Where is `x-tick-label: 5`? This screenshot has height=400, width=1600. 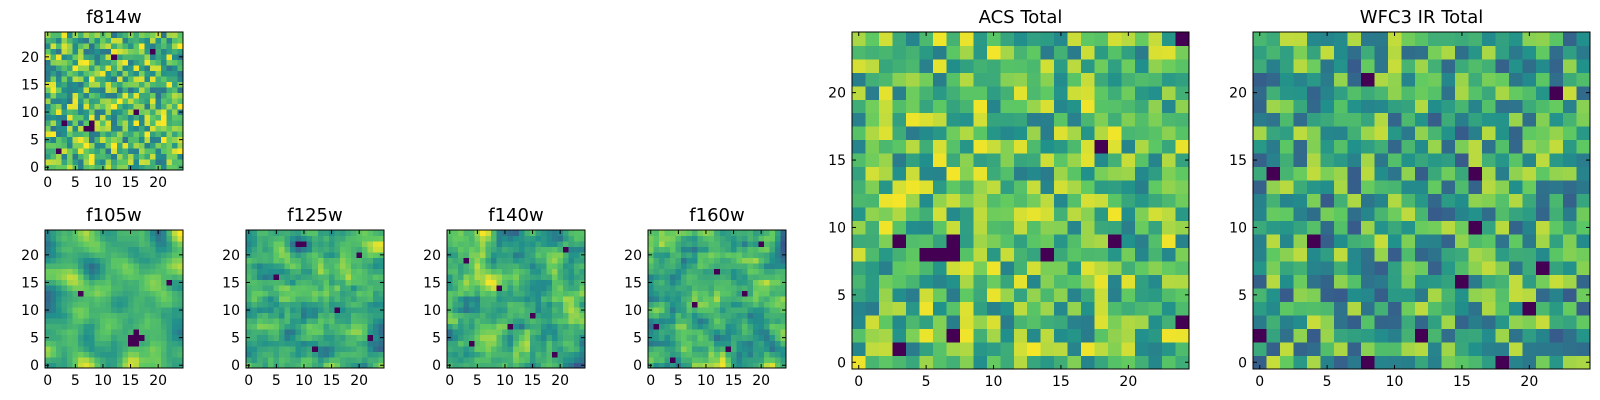
x-tick-label: 5 is located at coordinates (75, 381).